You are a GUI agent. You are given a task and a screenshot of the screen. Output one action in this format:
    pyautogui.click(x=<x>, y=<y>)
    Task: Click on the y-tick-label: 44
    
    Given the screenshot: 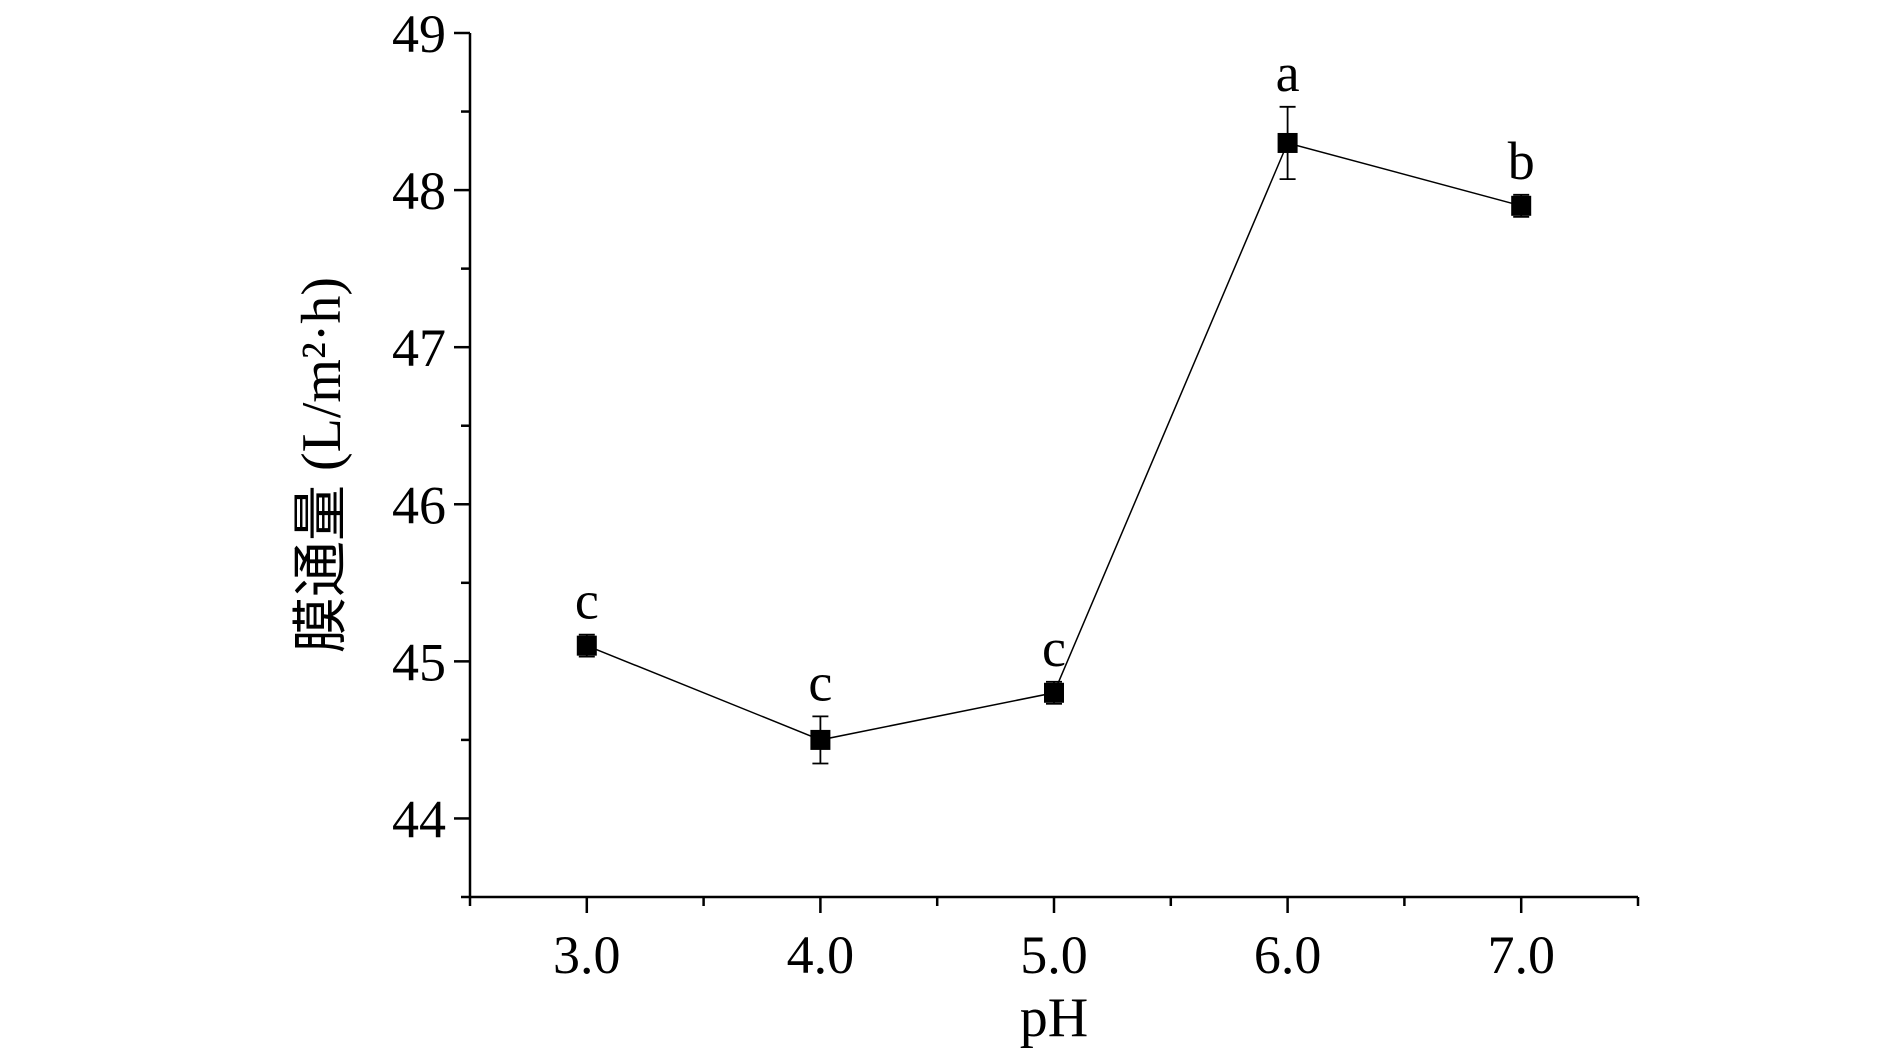 What is the action you would take?
    pyautogui.click(x=419, y=819)
    